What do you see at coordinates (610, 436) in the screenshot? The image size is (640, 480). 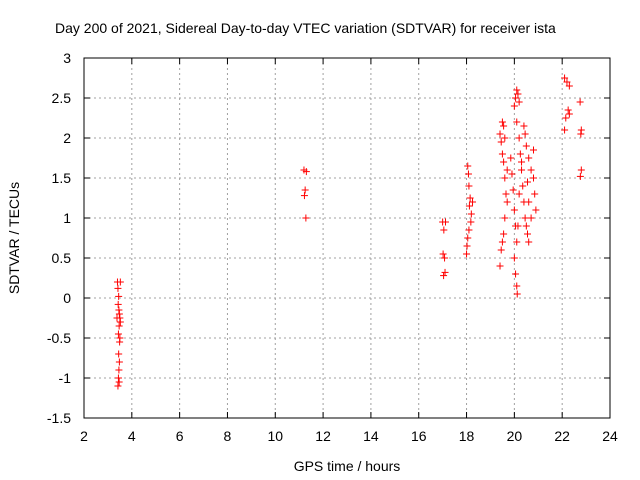 I see `x-tick-label: 24` at bounding box center [610, 436].